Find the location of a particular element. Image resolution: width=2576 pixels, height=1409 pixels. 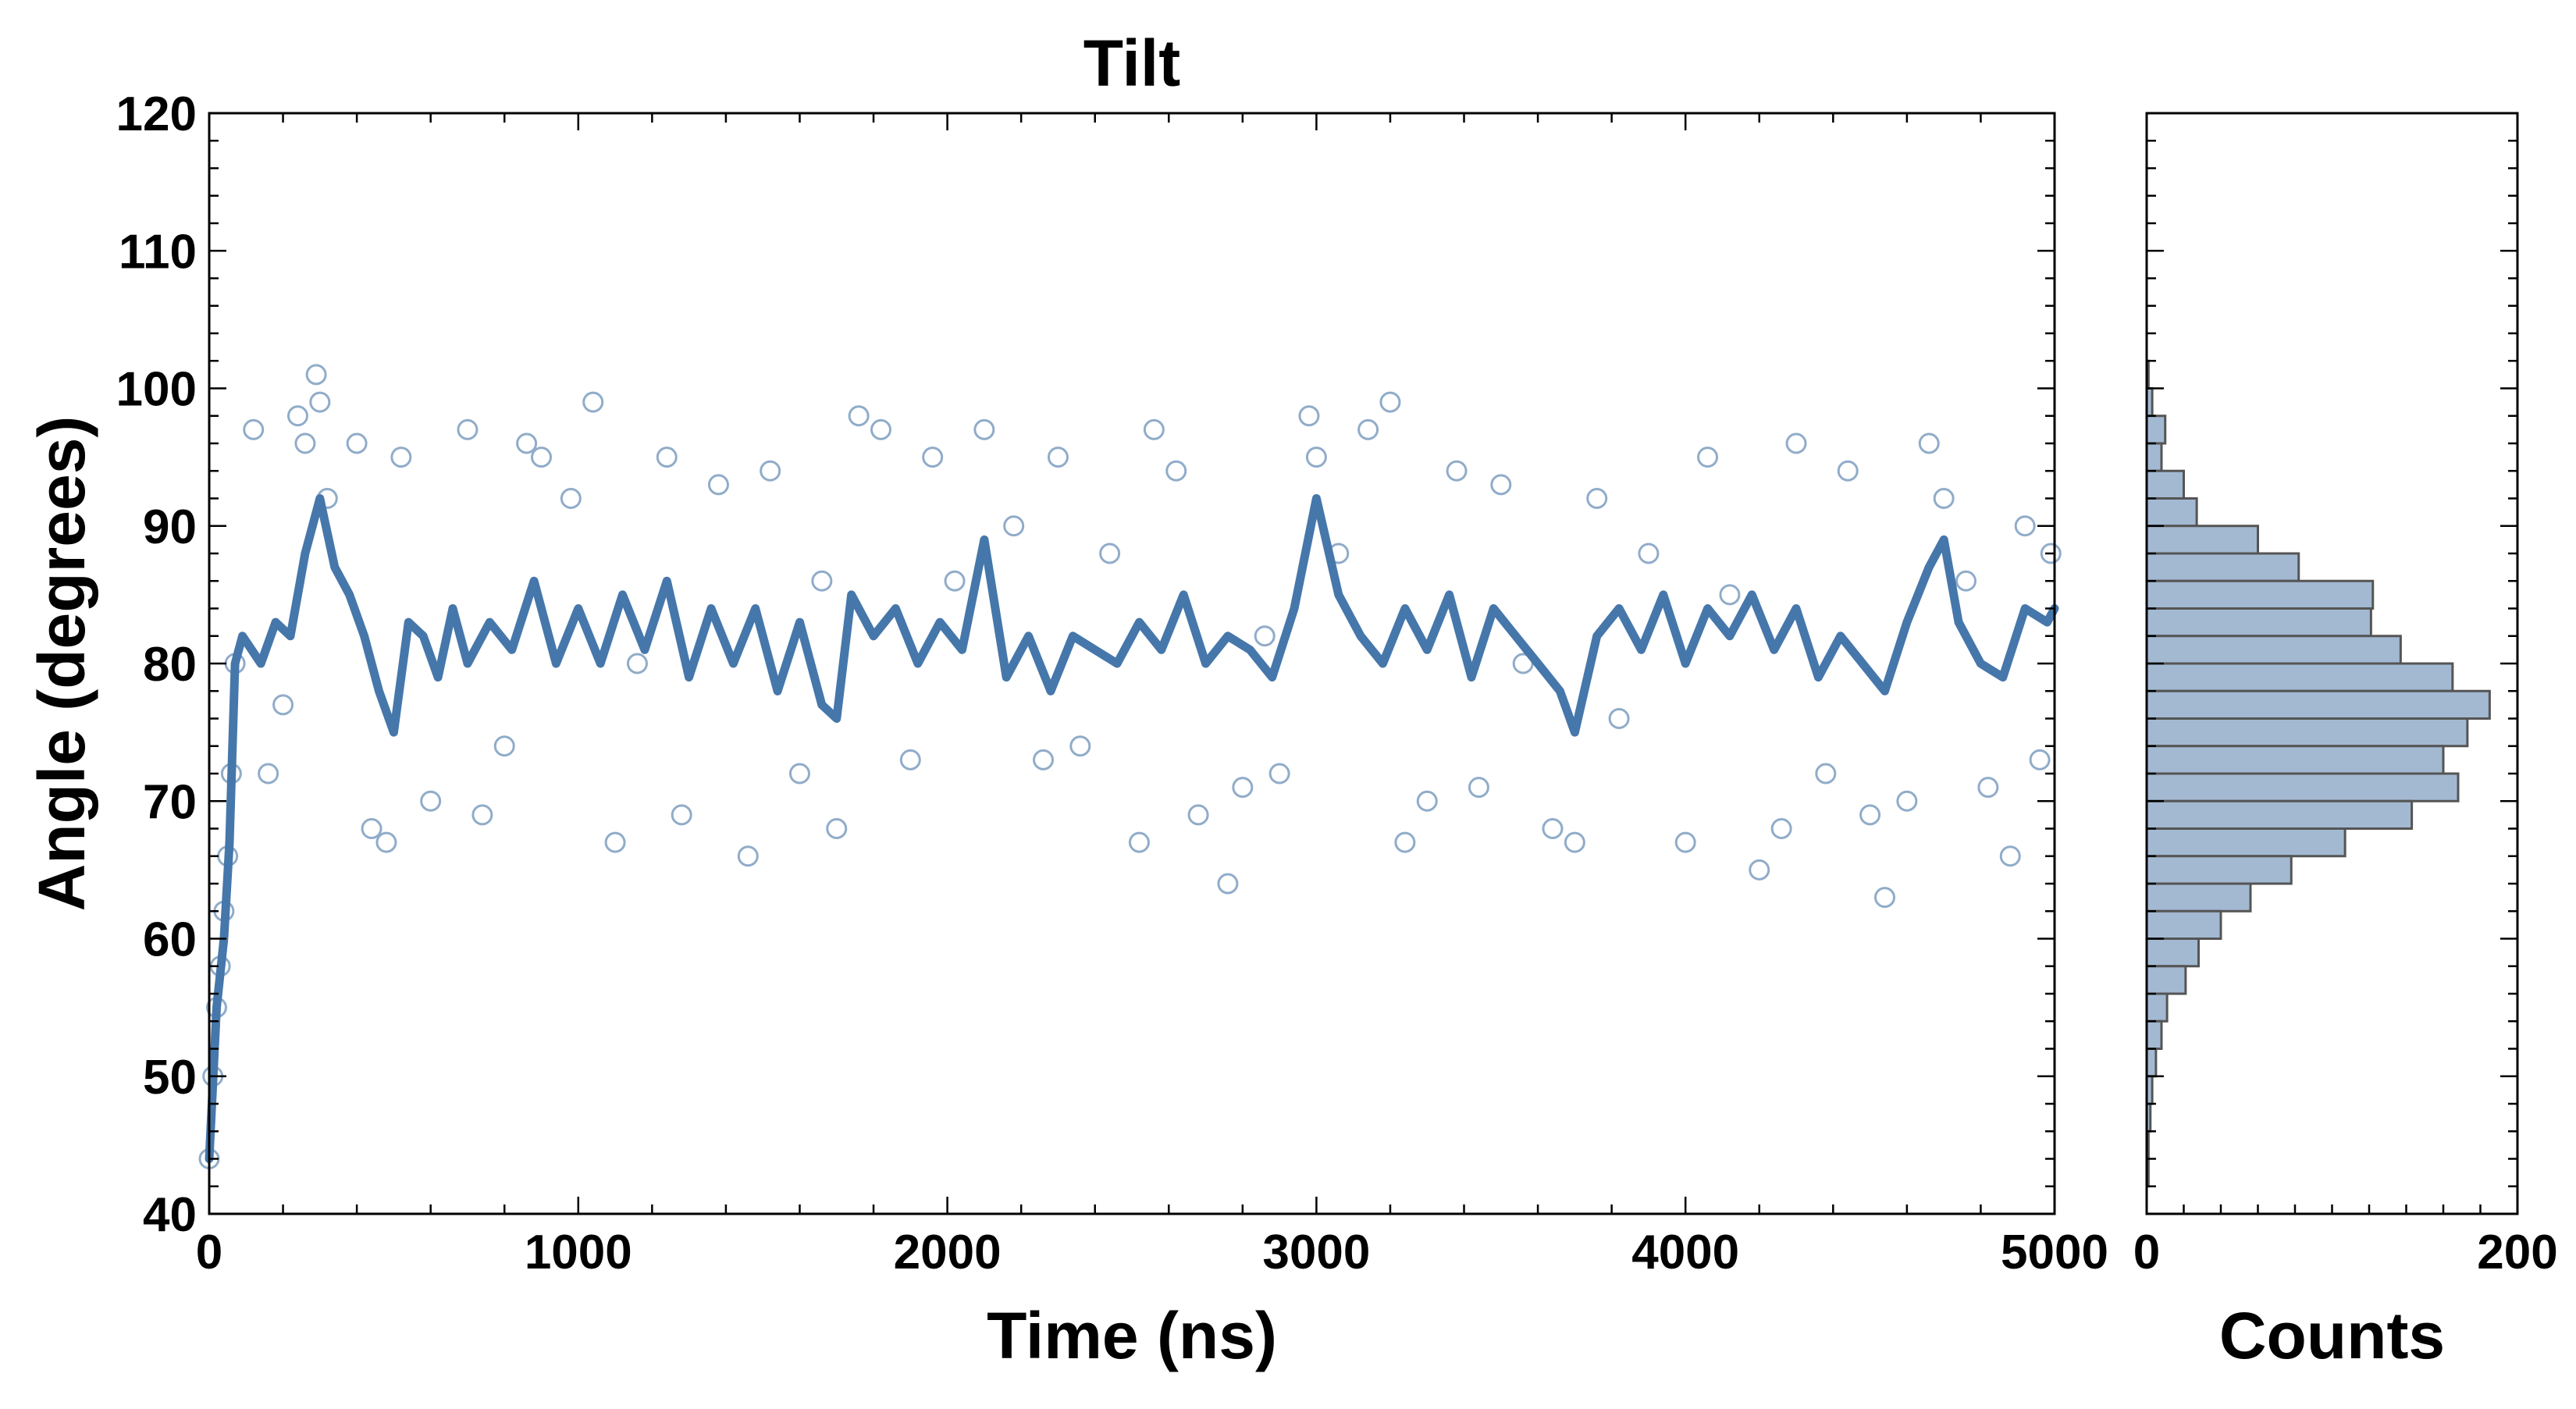

histogram-x-axis-label: Counts is located at coordinates (2332, 1335).